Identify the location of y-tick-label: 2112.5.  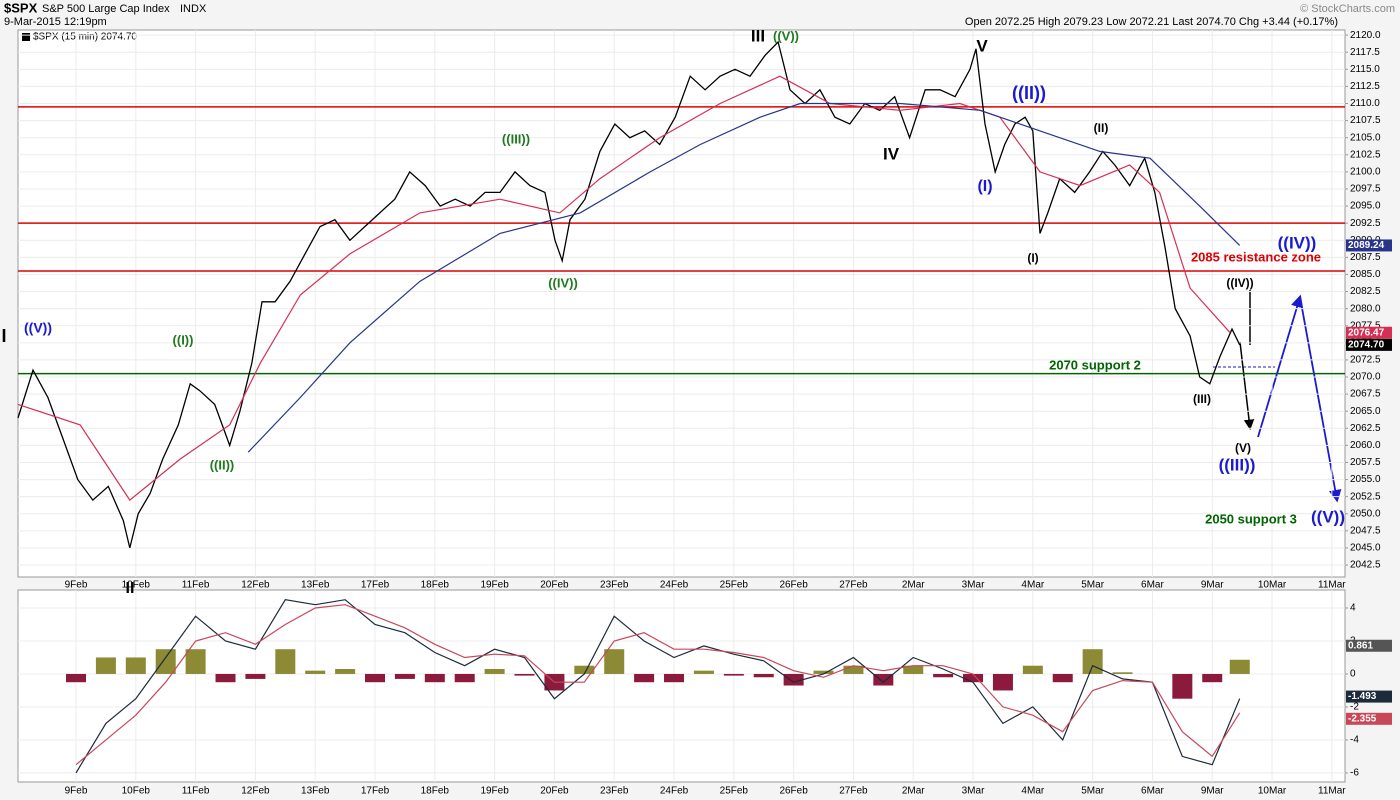
(1365, 86).